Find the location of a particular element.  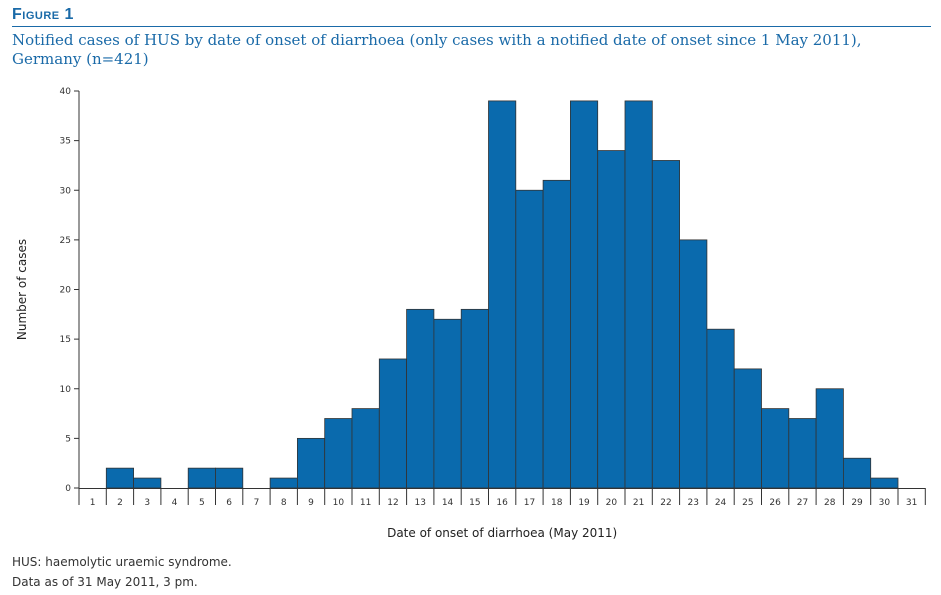

figure-label: Figure 1 is located at coordinates (43, 14).